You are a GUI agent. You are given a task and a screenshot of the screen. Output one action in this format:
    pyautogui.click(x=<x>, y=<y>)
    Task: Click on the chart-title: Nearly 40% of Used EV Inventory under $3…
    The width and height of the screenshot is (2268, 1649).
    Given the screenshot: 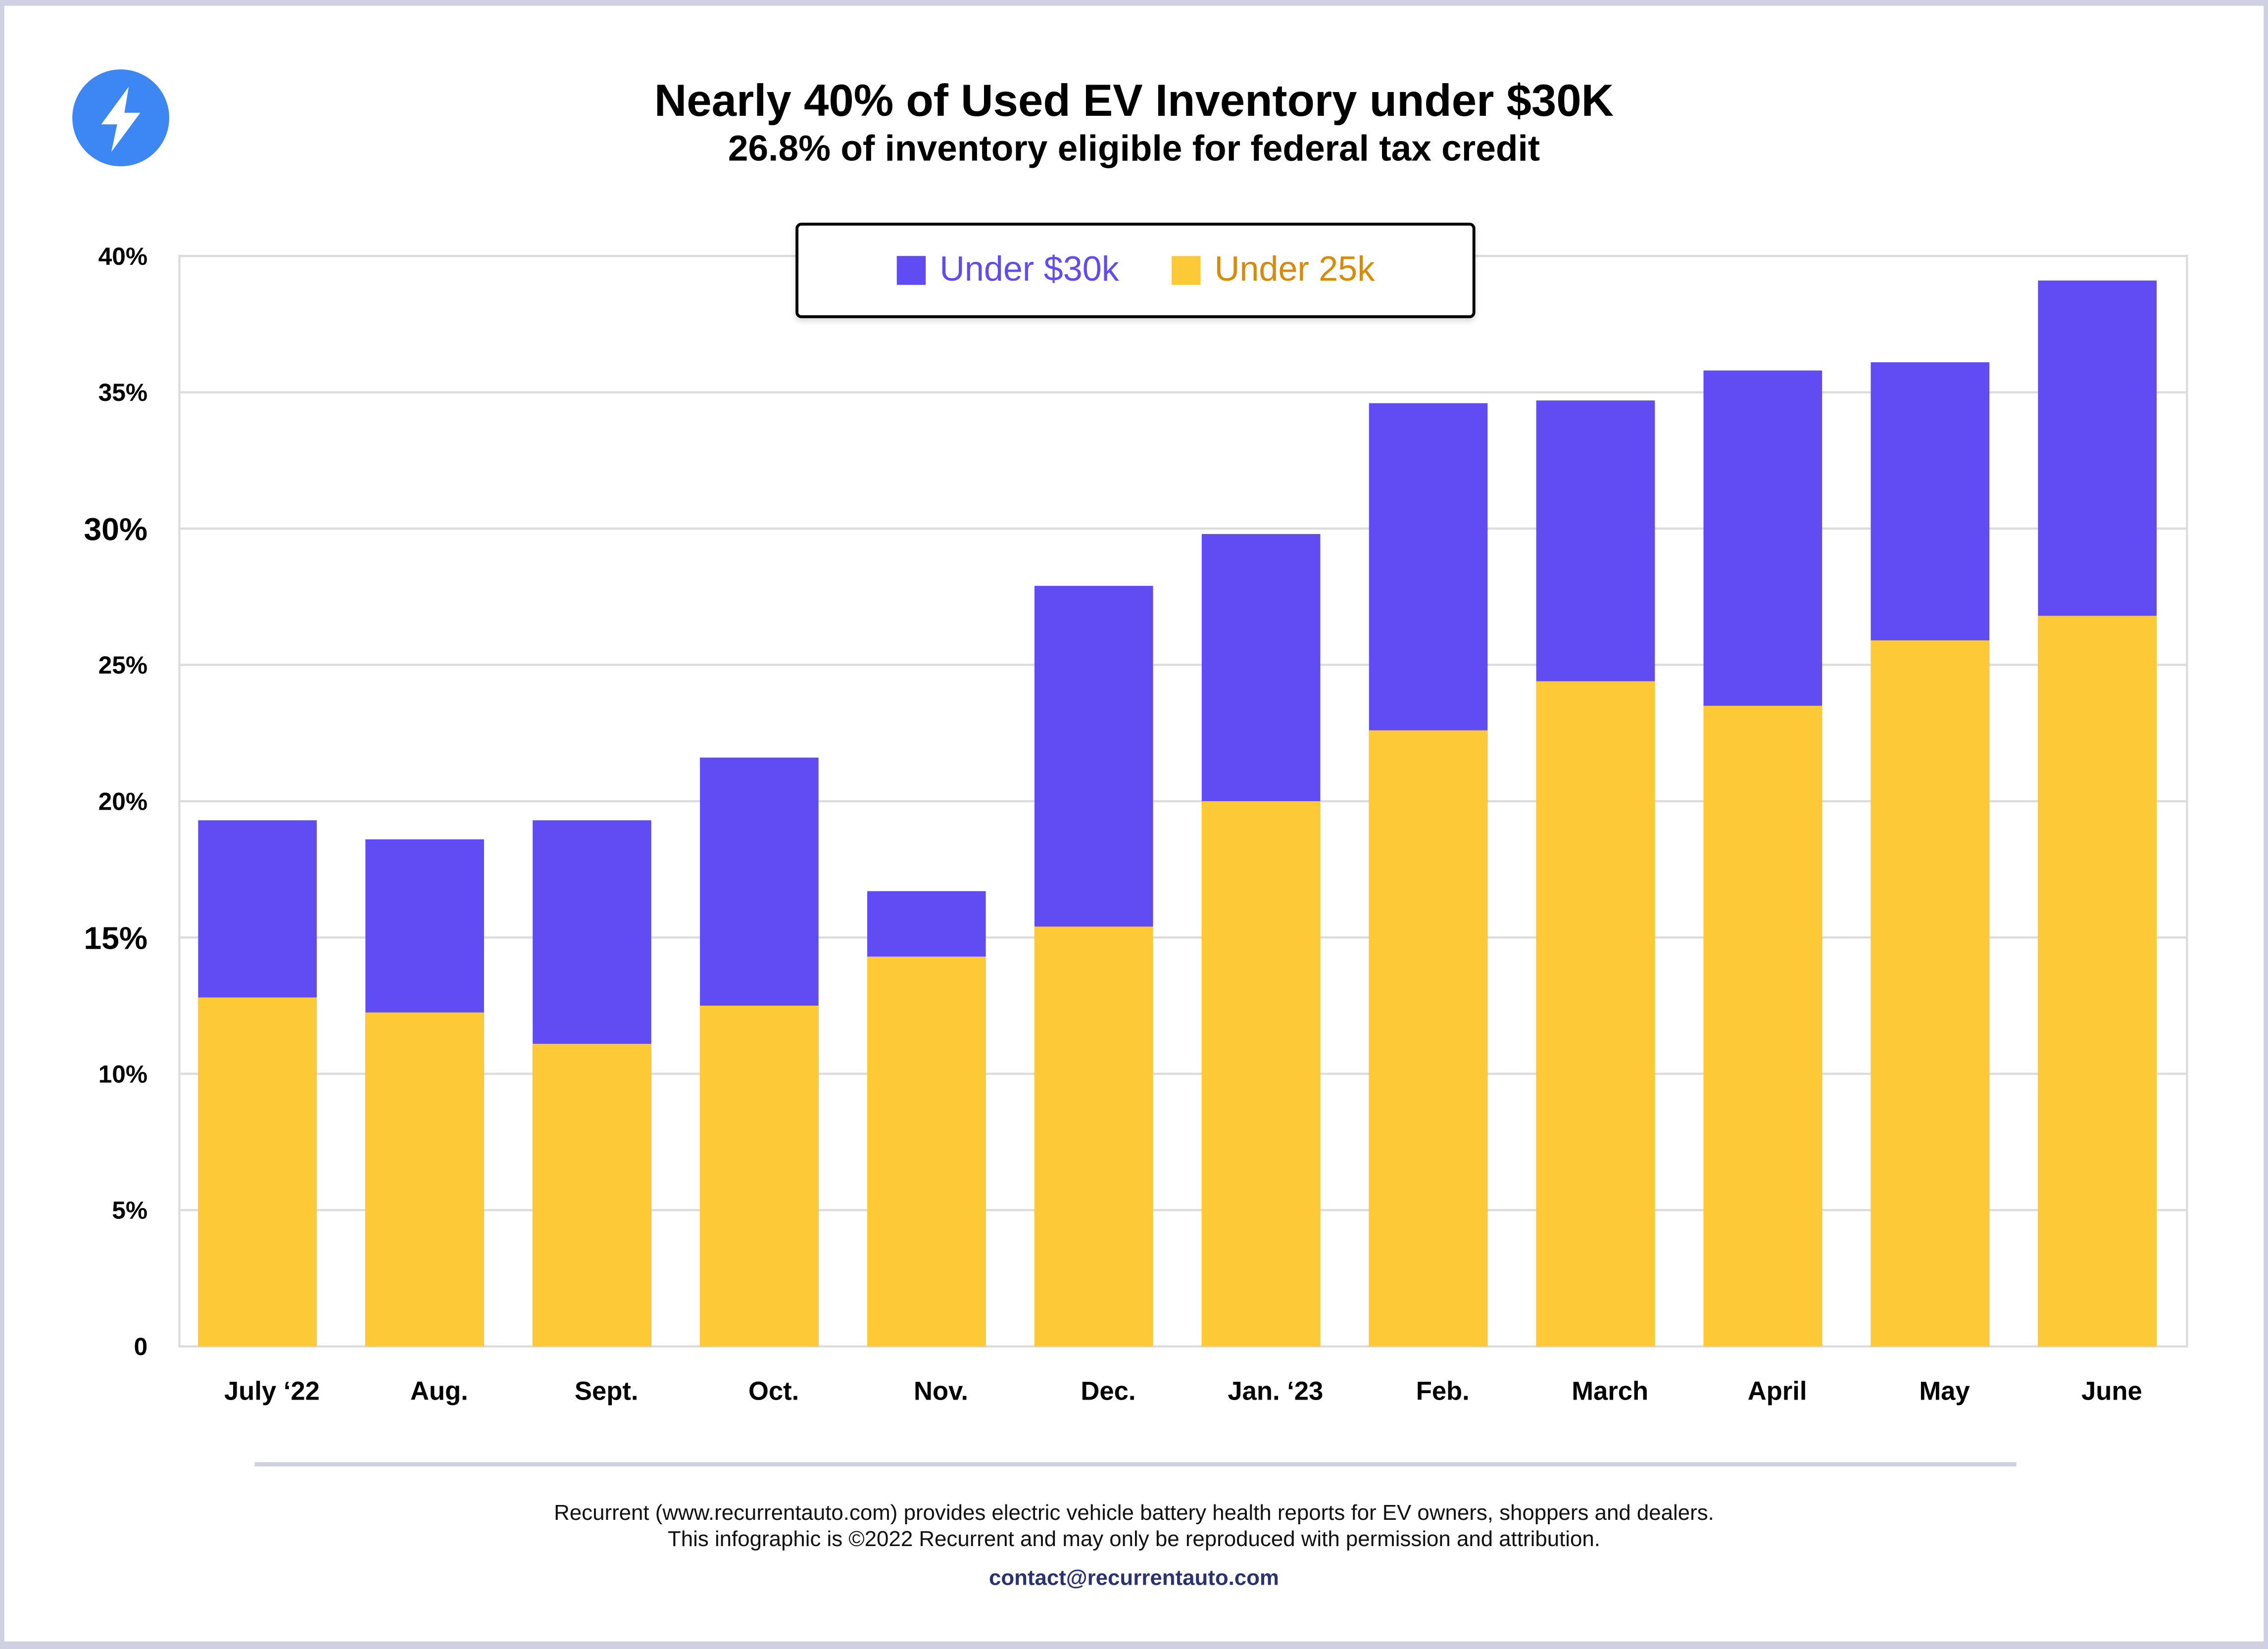 What is the action you would take?
    pyautogui.click(x=1134, y=100)
    